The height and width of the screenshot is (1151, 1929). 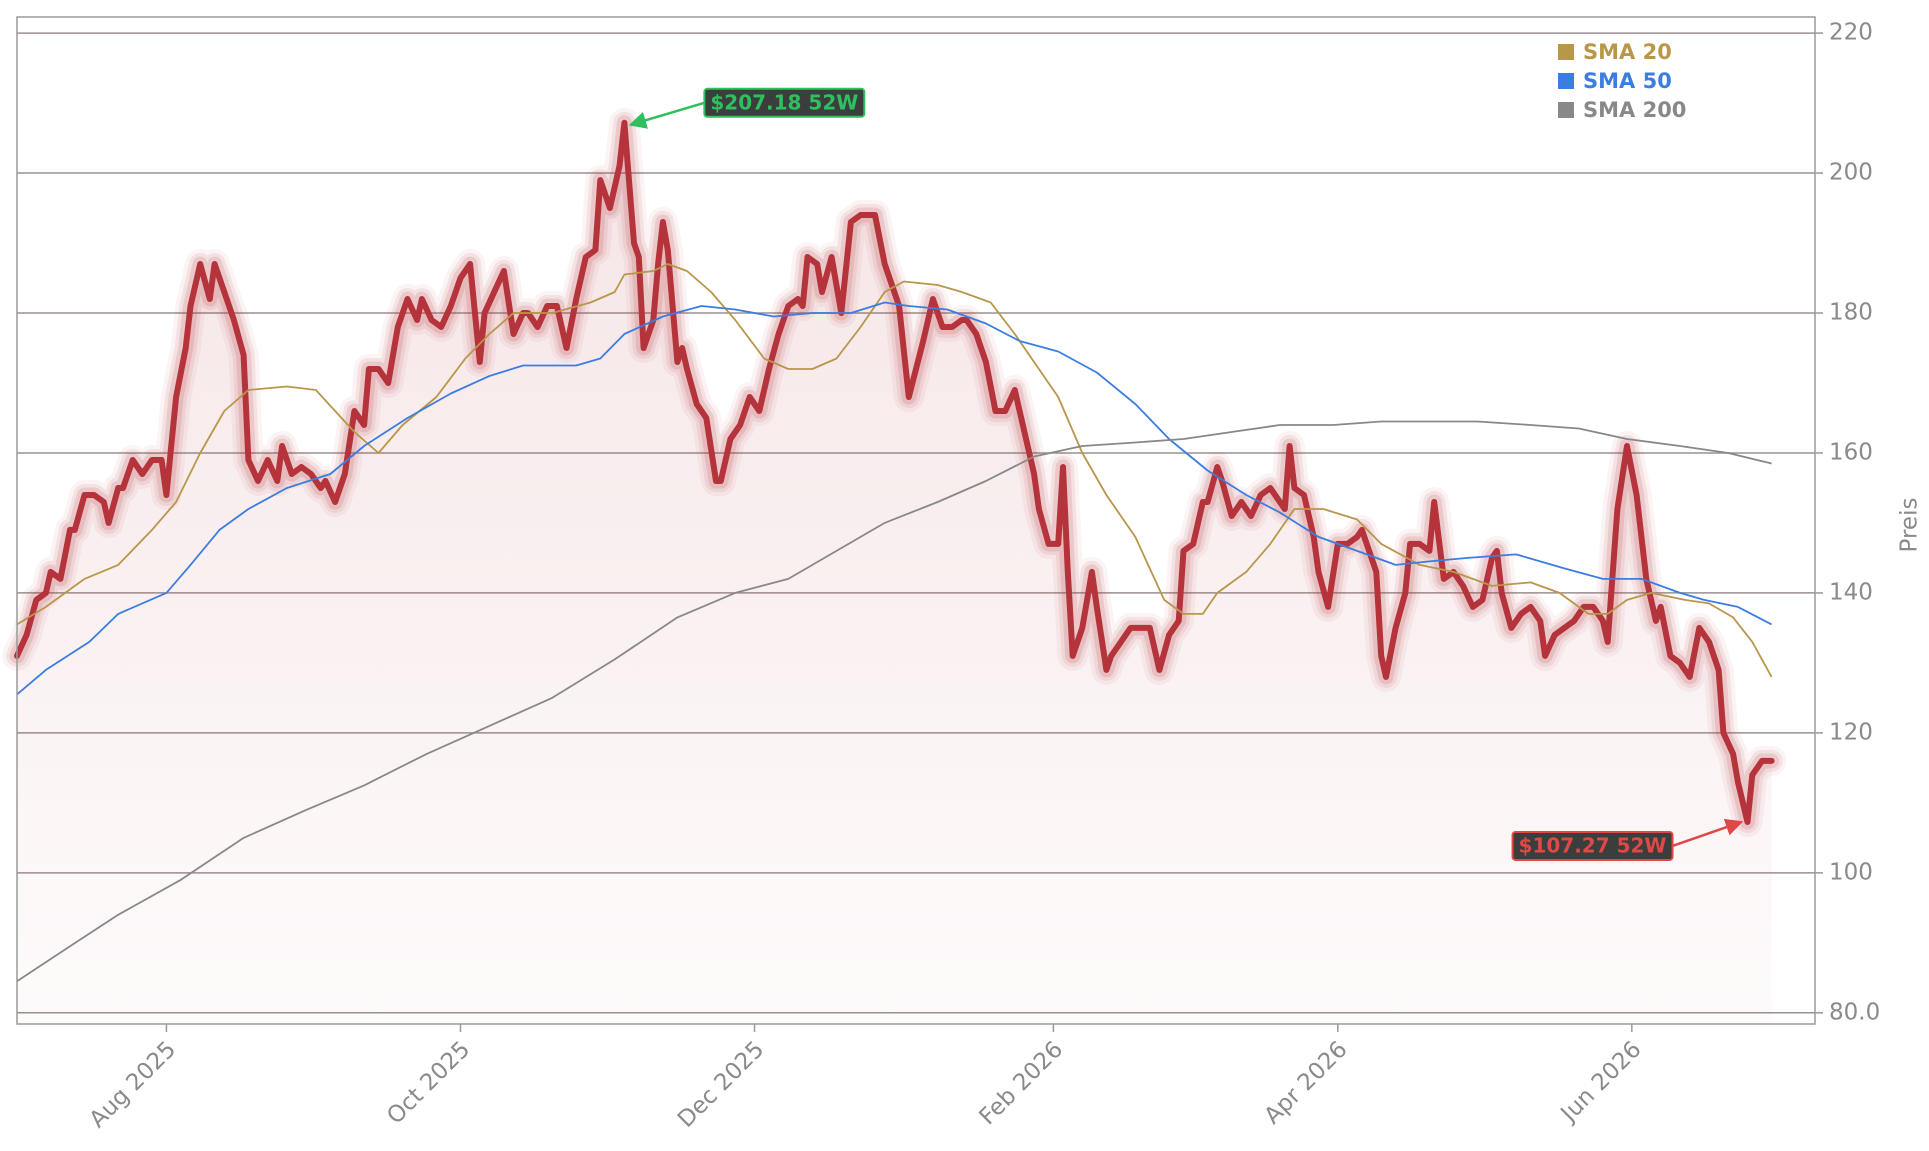 What do you see at coordinates (1627, 52) in the screenshot?
I see `legend-label: SMA 20` at bounding box center [1627, 52].